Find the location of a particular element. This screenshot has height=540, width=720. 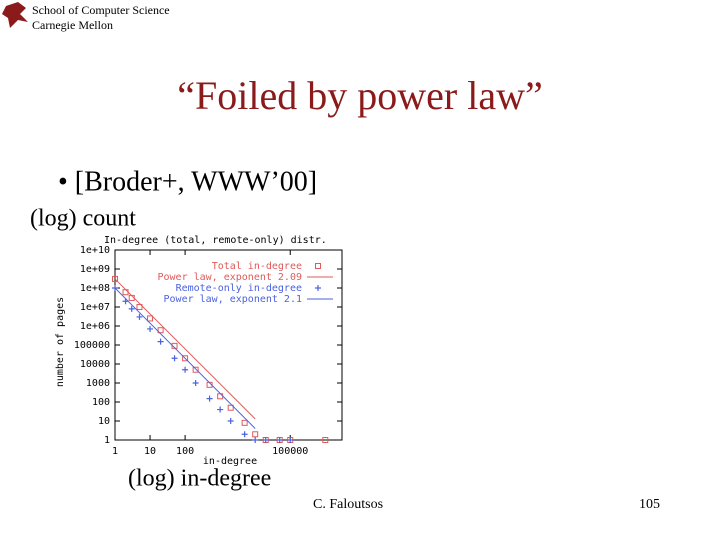

annotation: (log) count is located at coordinates (83, 219).